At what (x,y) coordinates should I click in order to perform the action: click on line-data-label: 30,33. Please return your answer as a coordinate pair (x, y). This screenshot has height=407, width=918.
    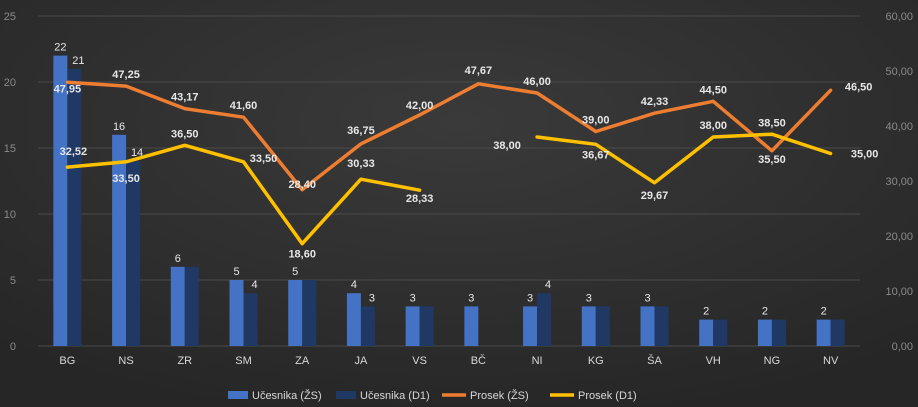
    Looking at the image, I should click on (361, 164).